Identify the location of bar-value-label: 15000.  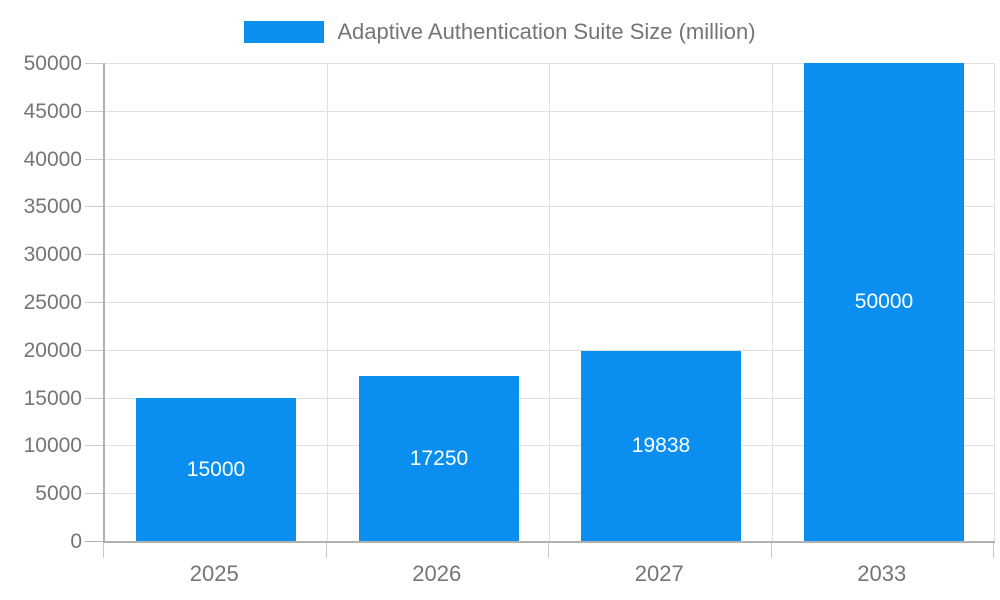
(216, 469).